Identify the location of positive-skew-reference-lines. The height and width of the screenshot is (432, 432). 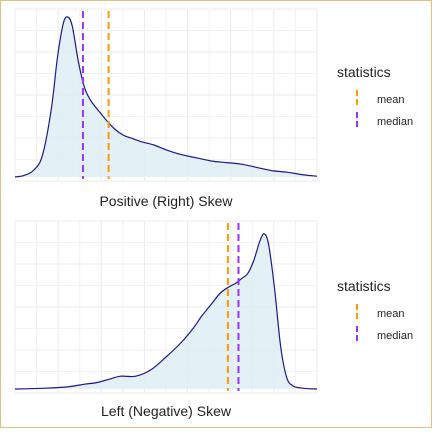
(95, 95).